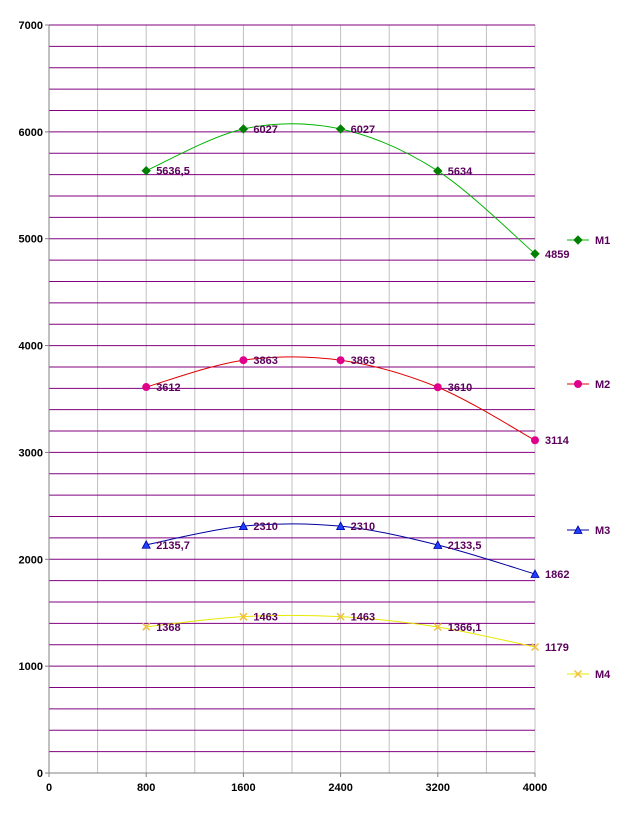  What do you see at coordinates (465, 546) in the screenshot?
I see `data-label: 2133,5` at bounding box center [465, 546].